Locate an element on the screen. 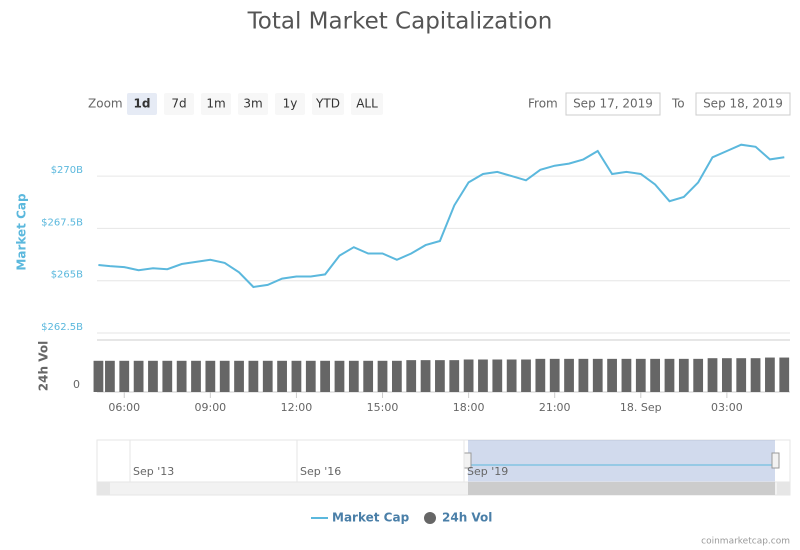 This screenshot has width=800, height=550. zoom-button-label: YTD is located at coordinates (327, 104).